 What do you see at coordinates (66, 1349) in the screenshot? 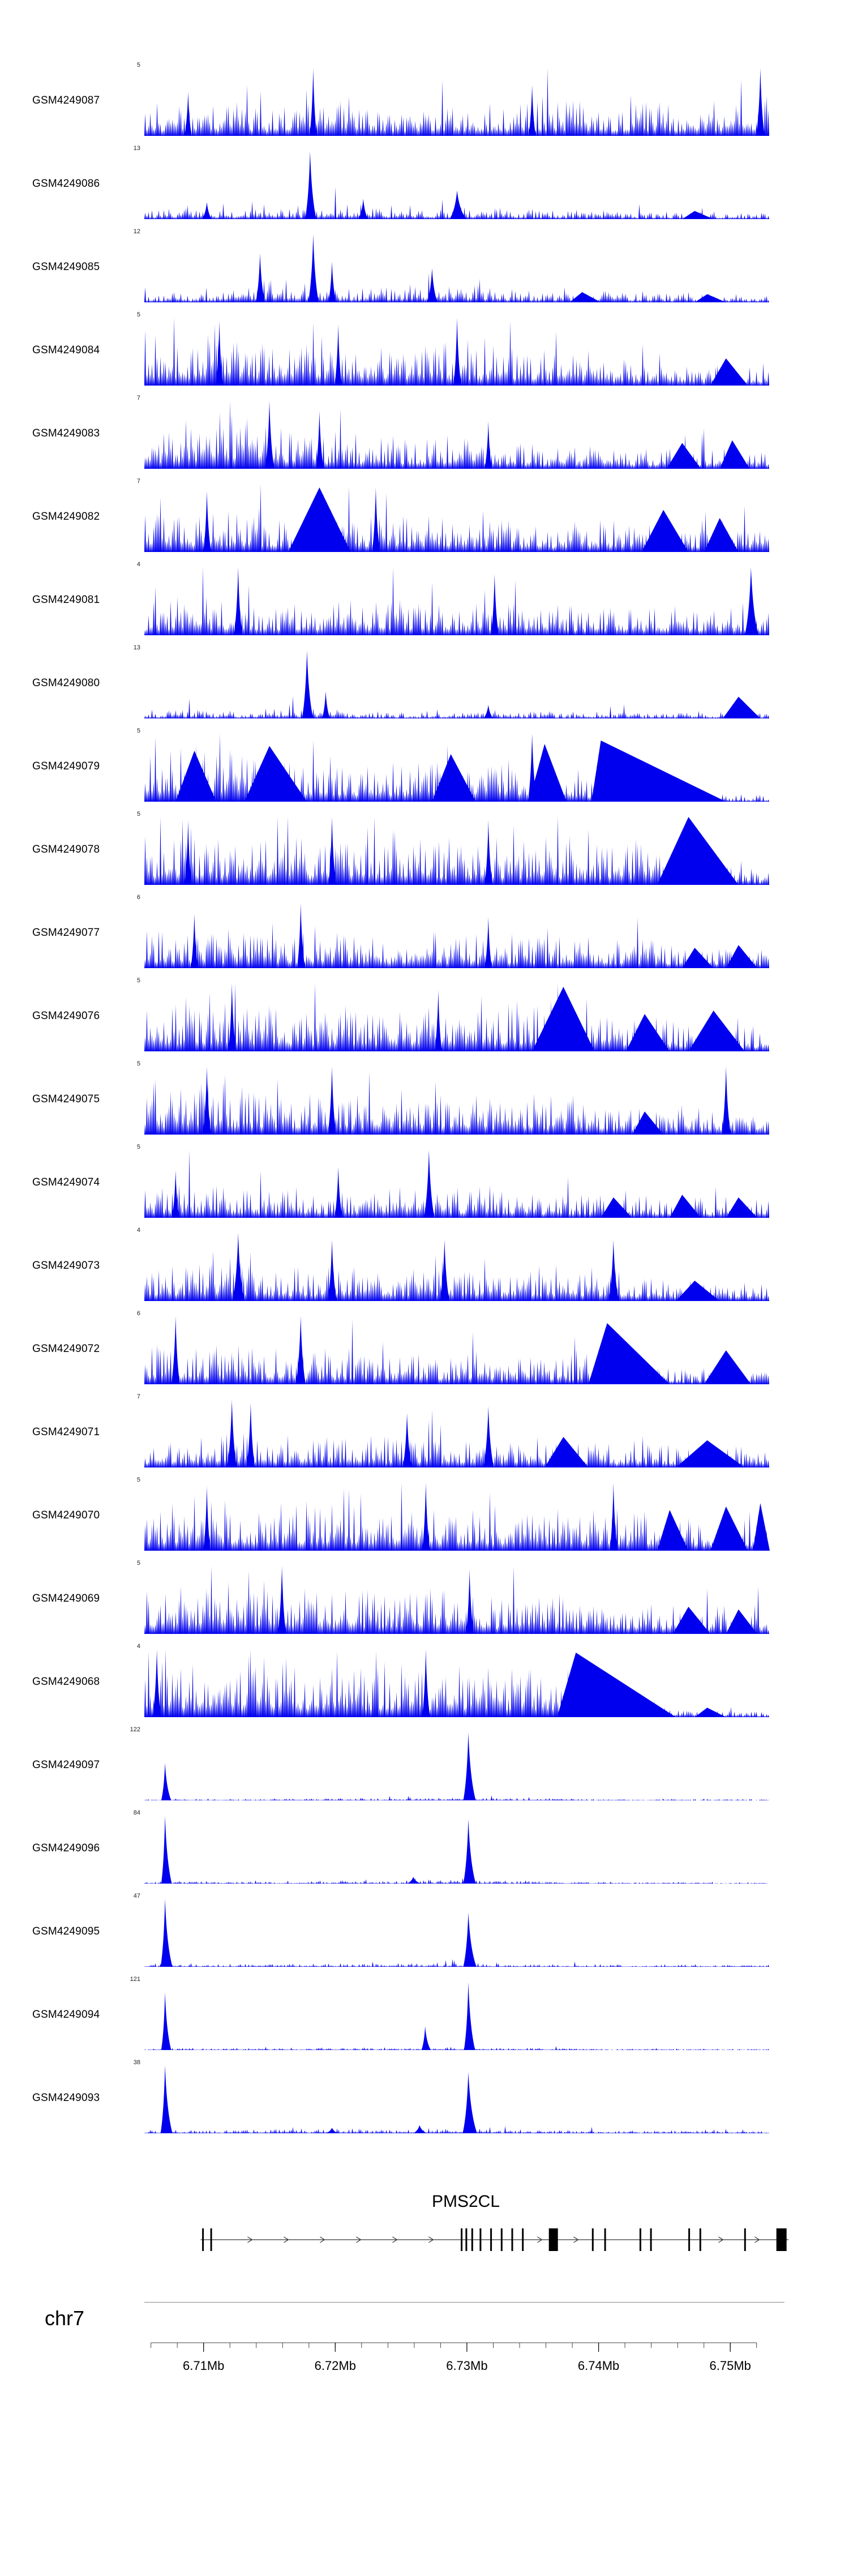
I see `track-sample-label: GSM4249072` at bounding box center [66, 1349].